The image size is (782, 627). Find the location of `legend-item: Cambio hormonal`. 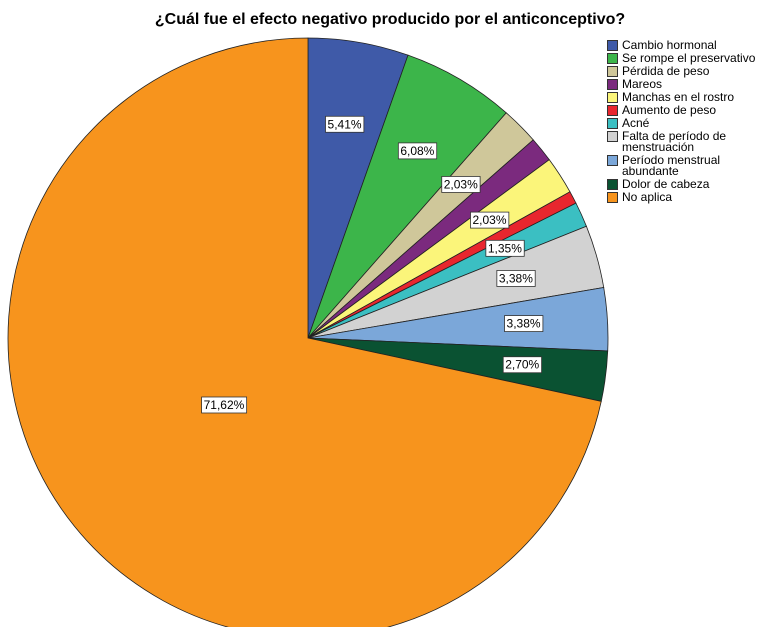

legend-item: Cambio hormonal is located at coordinates (693, 45).